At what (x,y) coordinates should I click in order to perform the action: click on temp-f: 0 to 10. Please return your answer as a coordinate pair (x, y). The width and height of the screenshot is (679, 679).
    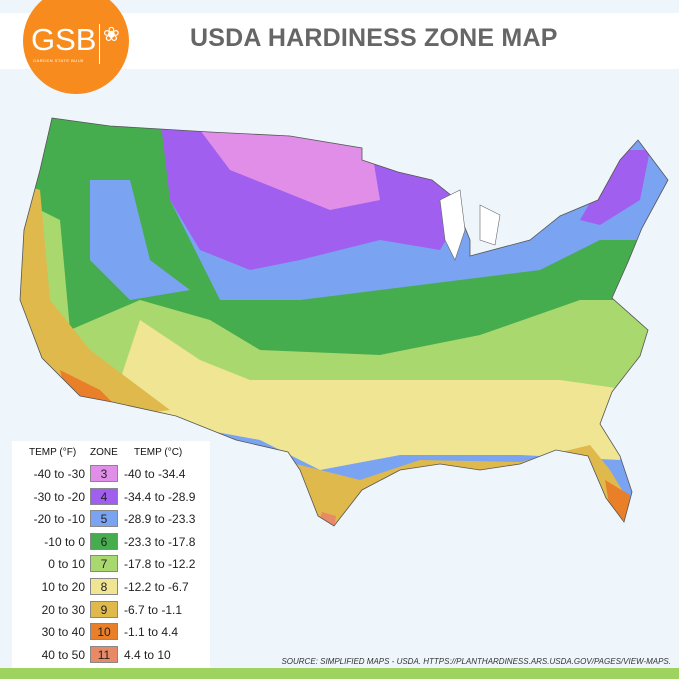
    Looking at the image, I should click on (66, 564).